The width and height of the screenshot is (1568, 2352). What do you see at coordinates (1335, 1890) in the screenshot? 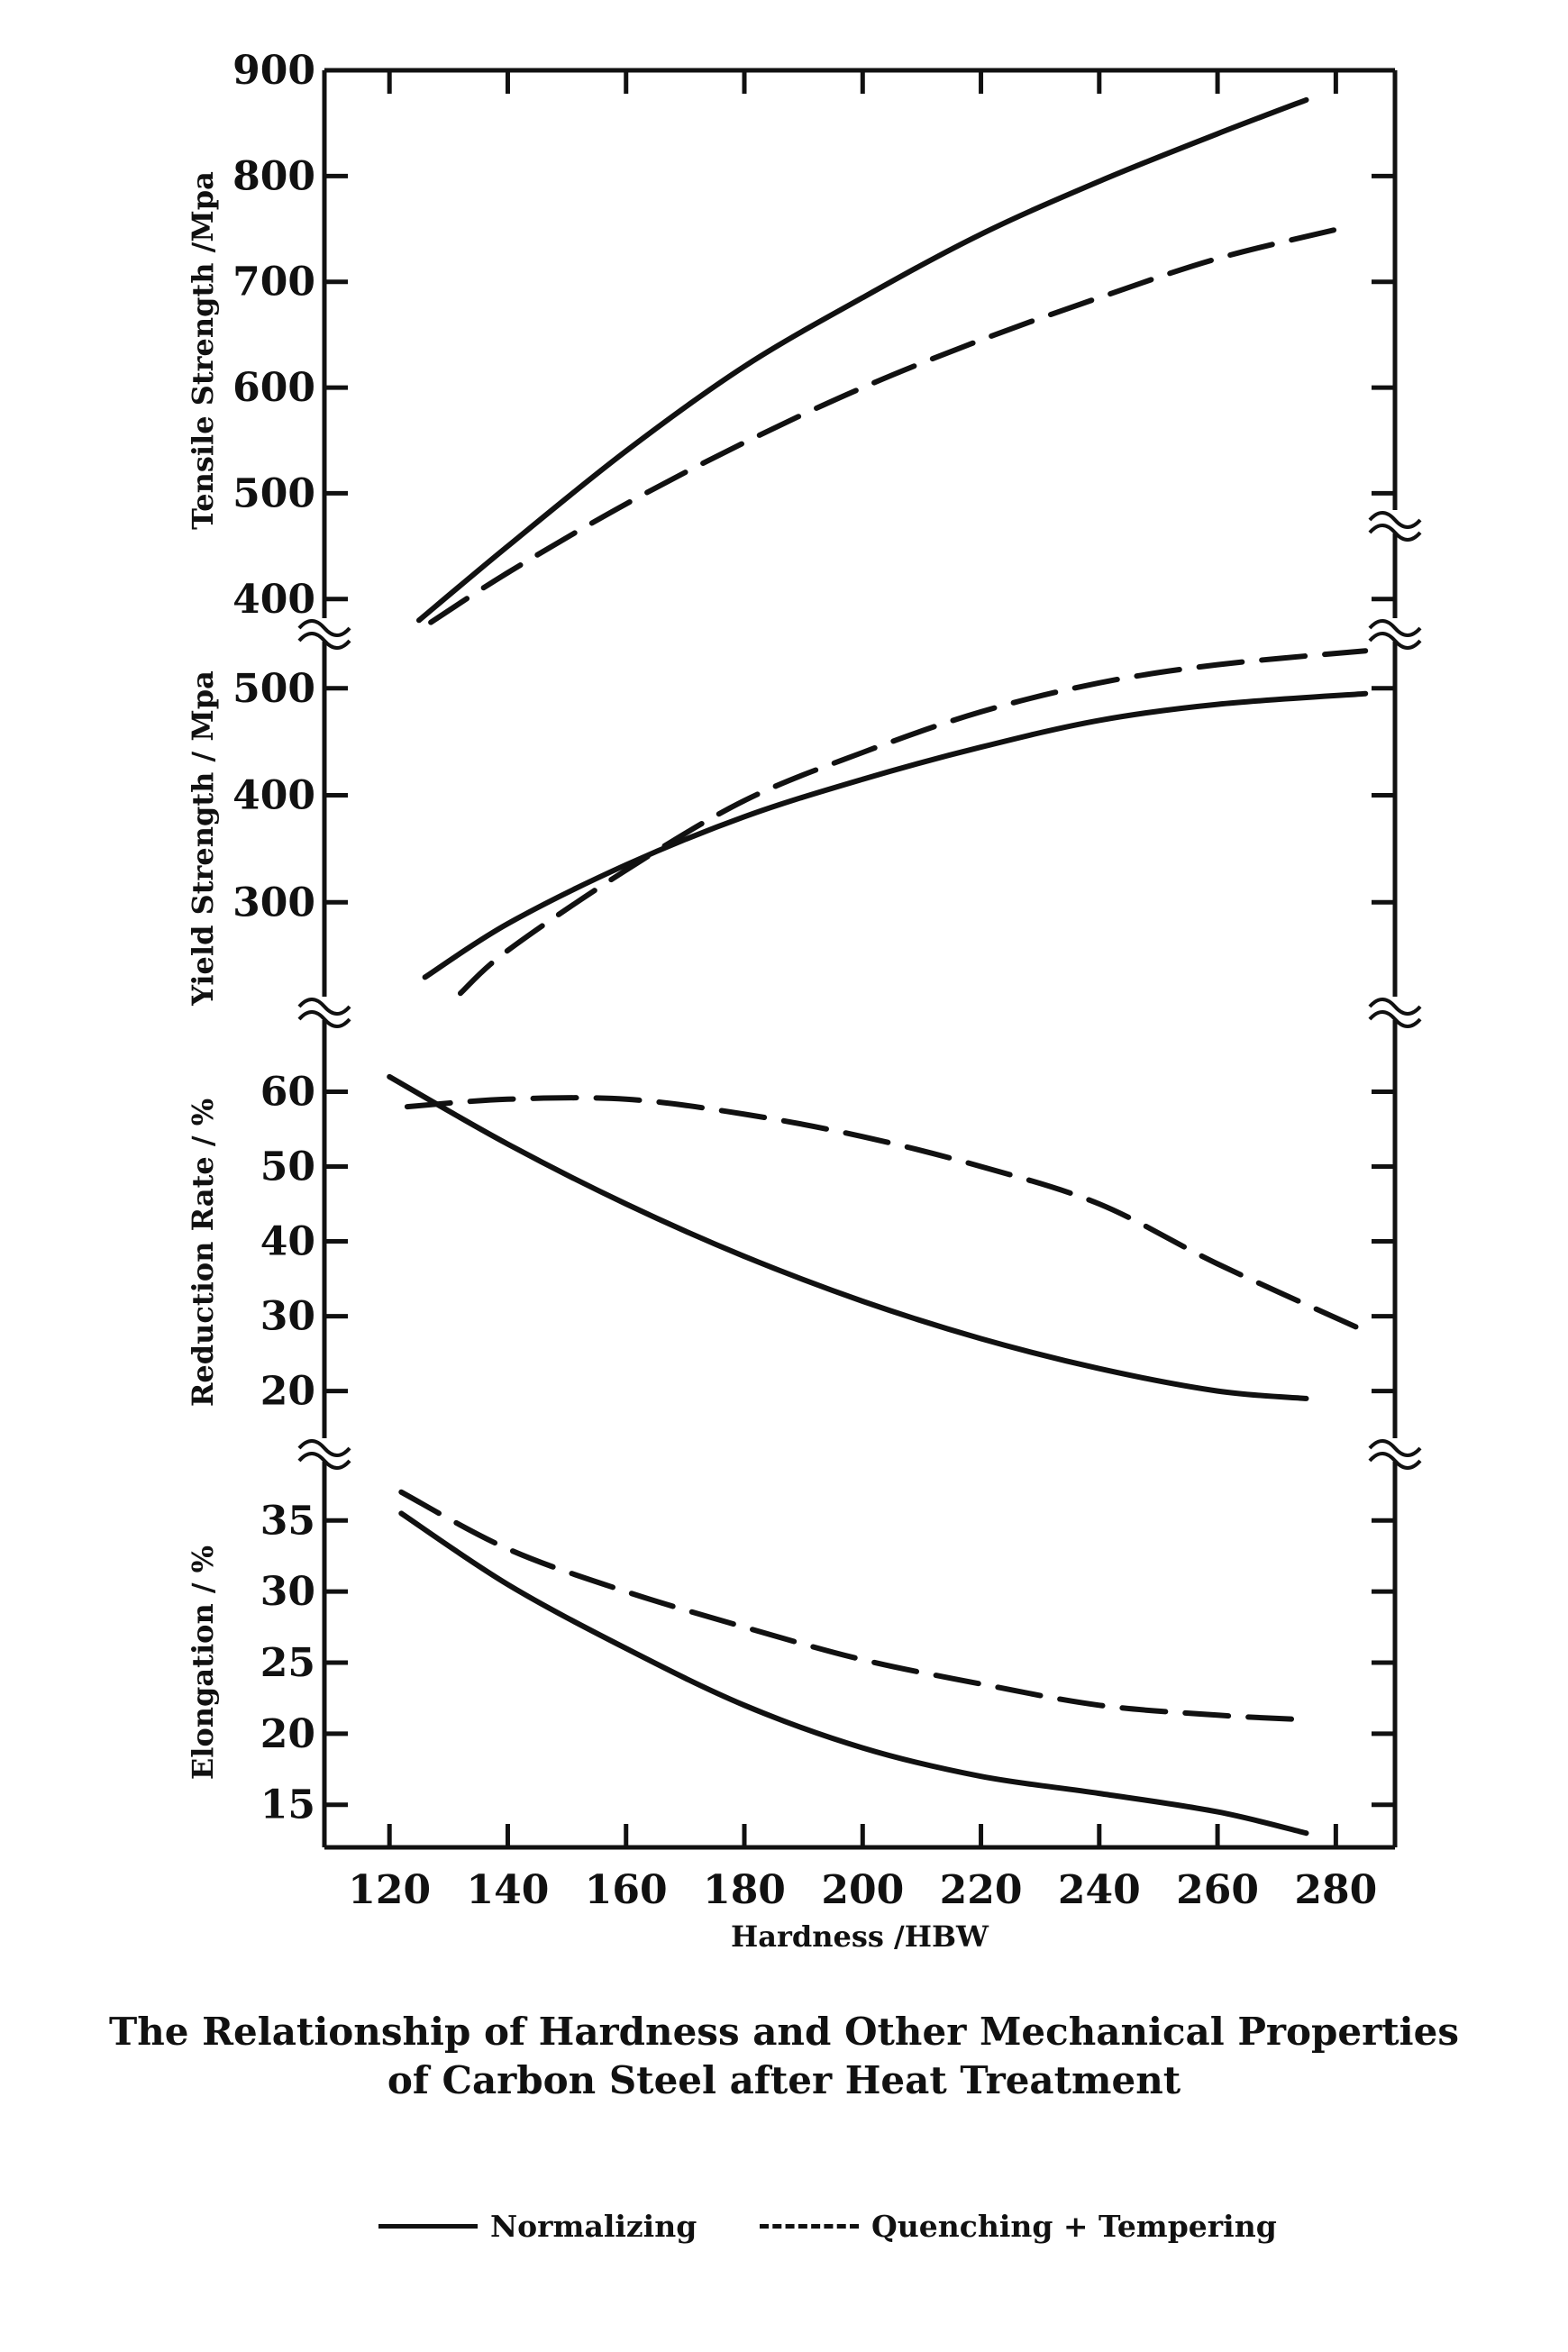
I see `x-tick-label: 280` at bounding box center [1335, 1890].